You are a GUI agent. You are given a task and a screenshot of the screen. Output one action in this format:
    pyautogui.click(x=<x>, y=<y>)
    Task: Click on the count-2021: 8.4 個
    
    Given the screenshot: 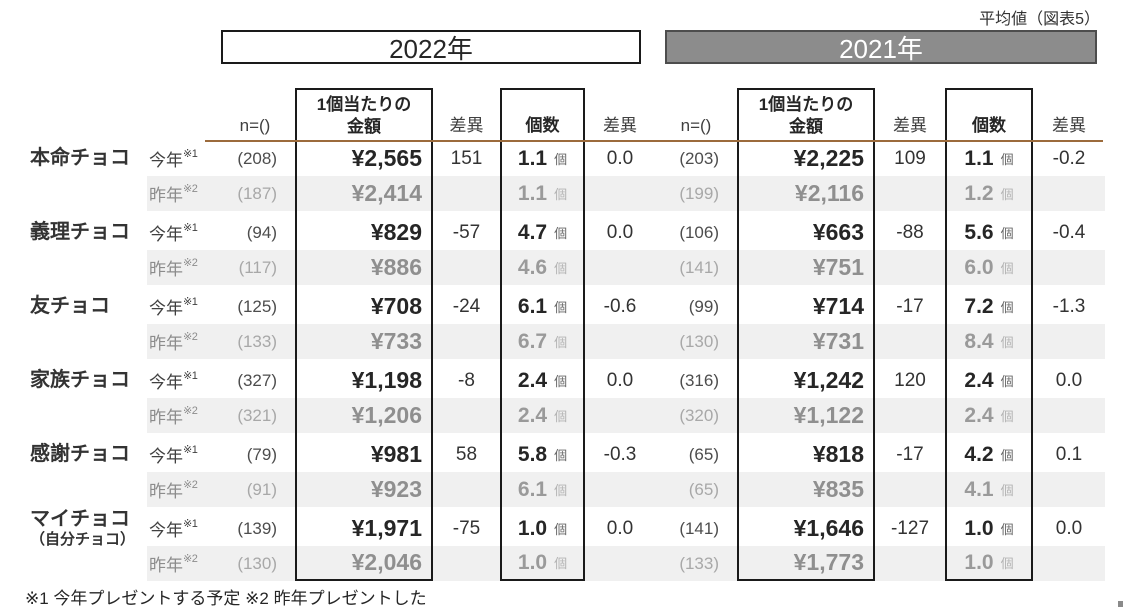 What is the action you would take?
    pyautogui.click(x=989, y=341)
    